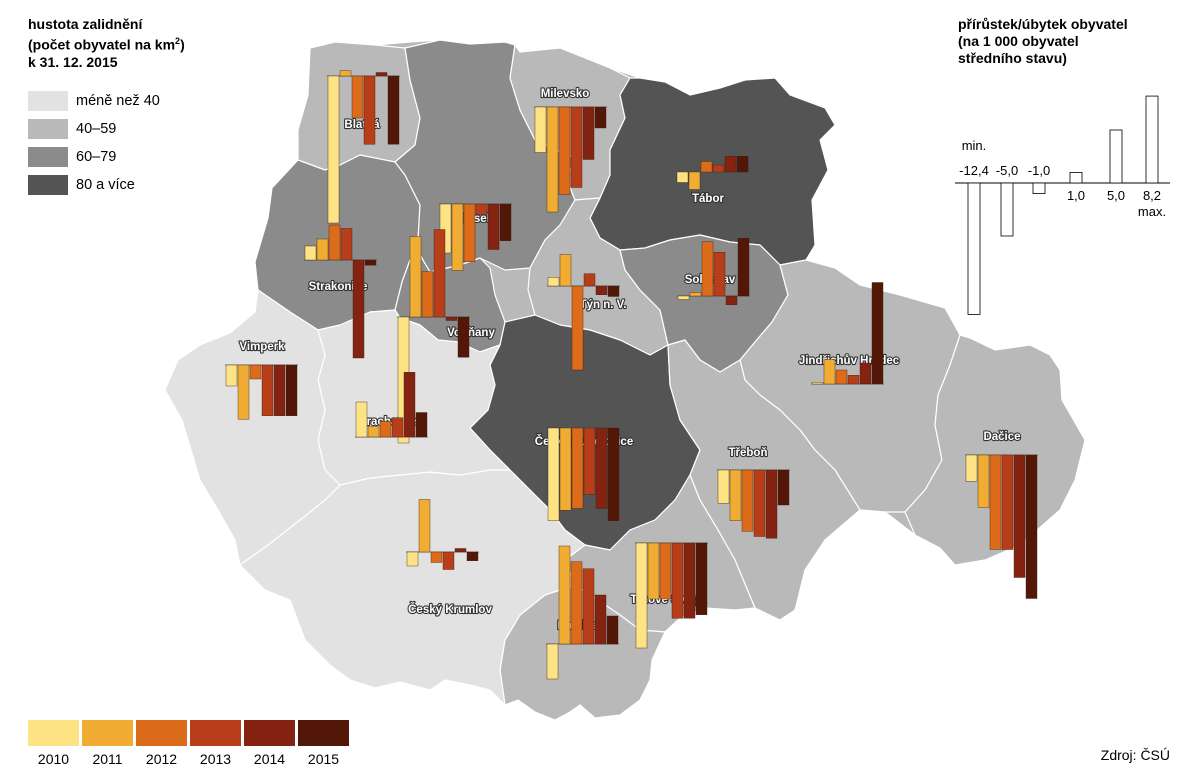  What do you see at coordinates (215, 759) in the screenshot?
I see `year-label-3: 2013` at bounding box center [215, 759].